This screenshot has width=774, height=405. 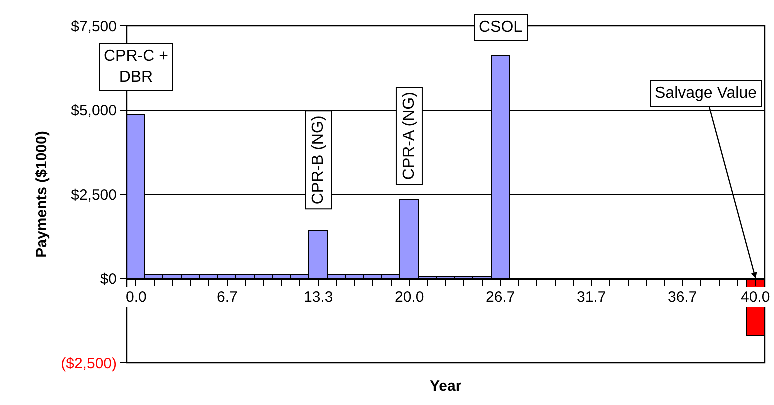 I want to click on annotation: CPR-A (NG), so click(x=409, y=136).